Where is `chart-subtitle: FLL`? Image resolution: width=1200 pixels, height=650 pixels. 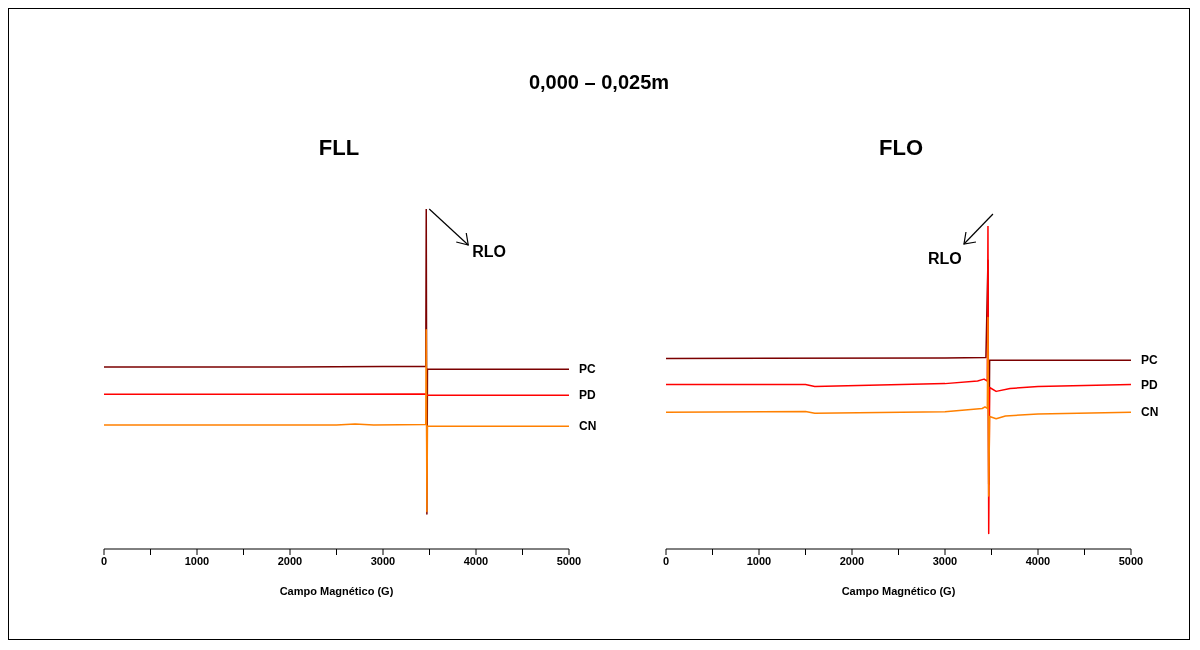 chart-subtitle: FLL is located at coordinates (339, 148).